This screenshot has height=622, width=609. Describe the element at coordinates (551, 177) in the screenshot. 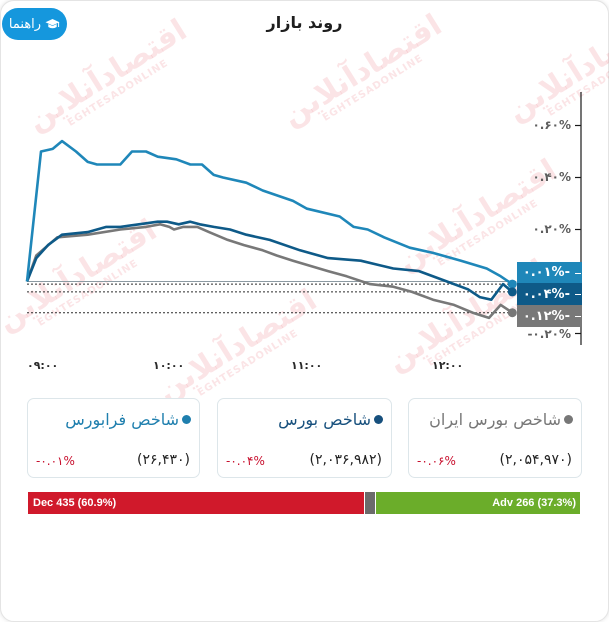

I see `y-tick-label: ۰.۴۰%` at that location.